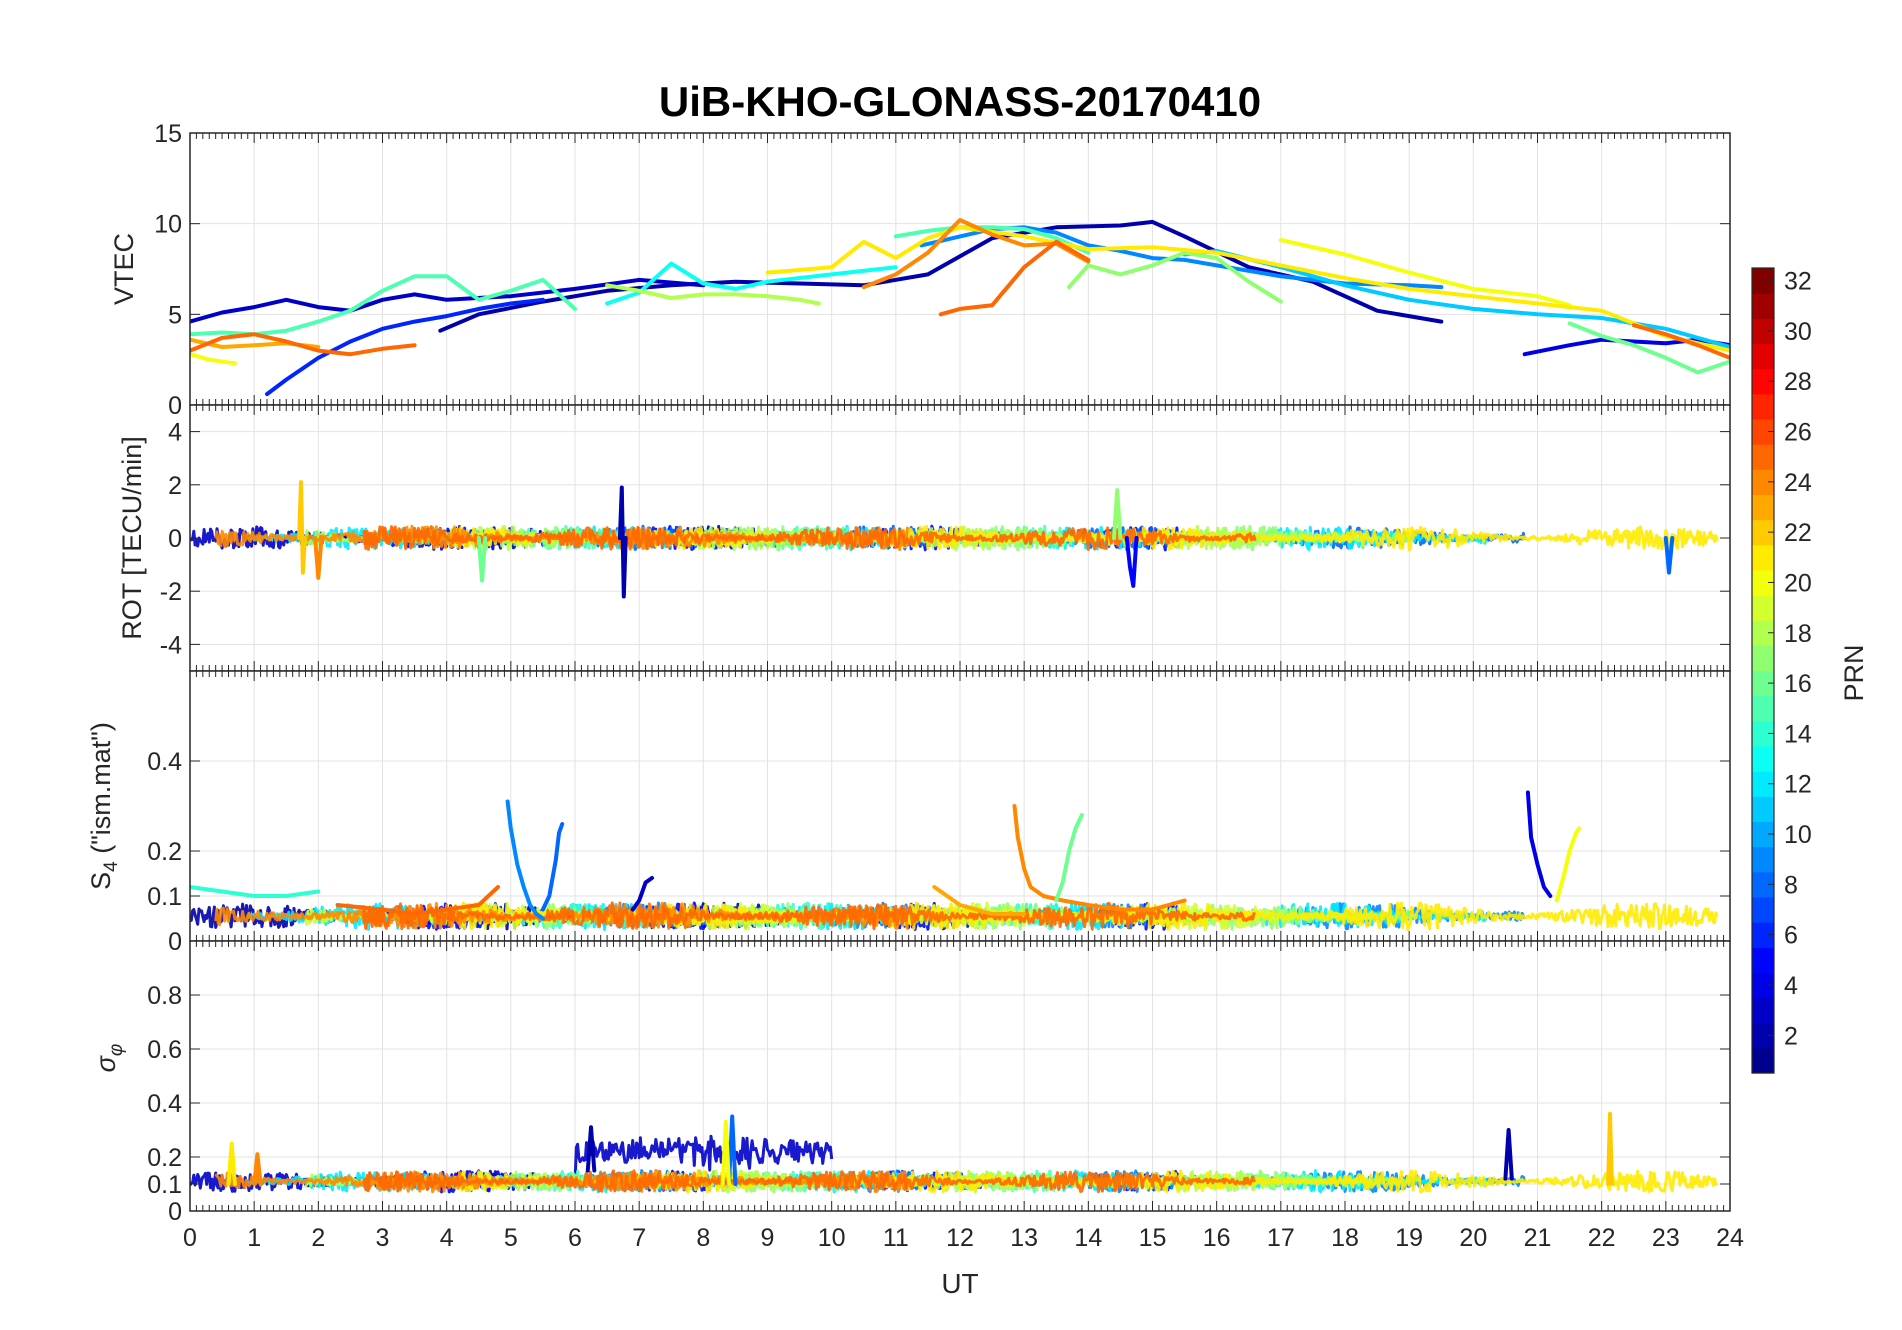 The height and width of the screenshot is (1330, 1902). I want to click on colorbar-tick-label: 18, so click(1798, 634).